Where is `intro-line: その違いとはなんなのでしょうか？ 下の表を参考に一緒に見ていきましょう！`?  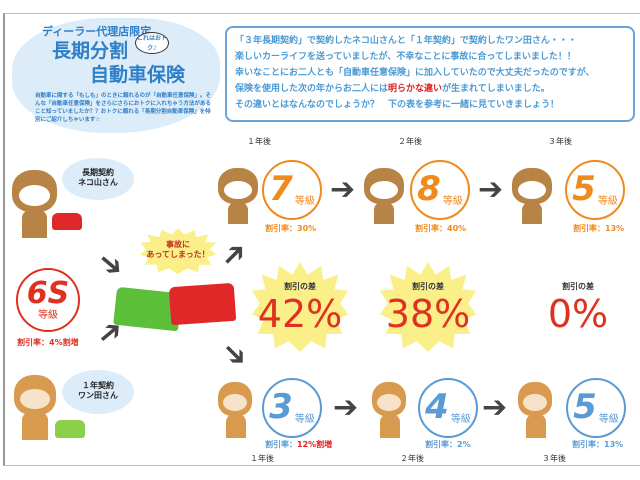
intro-line: その違いとはなんなのでしょうか？ 下の表を参考に一緒に見ていきましょう！ is located at coordinates (397, 105).